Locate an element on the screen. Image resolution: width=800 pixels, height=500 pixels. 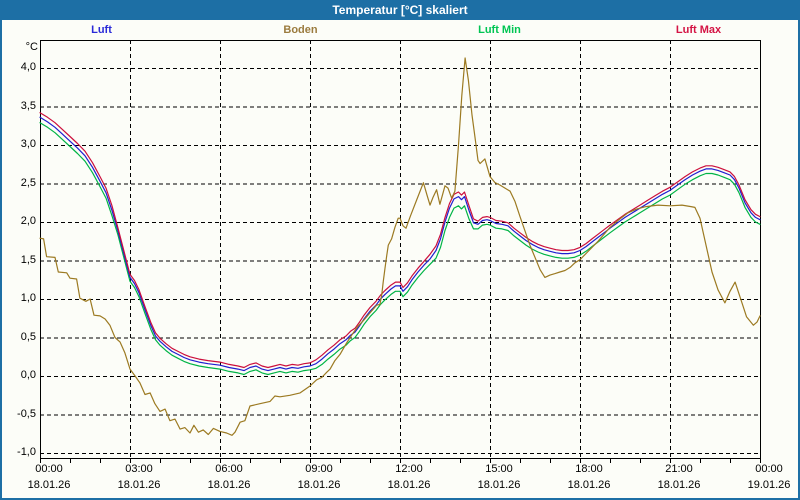
y-tick-label: 3,5 is located at coordinates (28, 105).